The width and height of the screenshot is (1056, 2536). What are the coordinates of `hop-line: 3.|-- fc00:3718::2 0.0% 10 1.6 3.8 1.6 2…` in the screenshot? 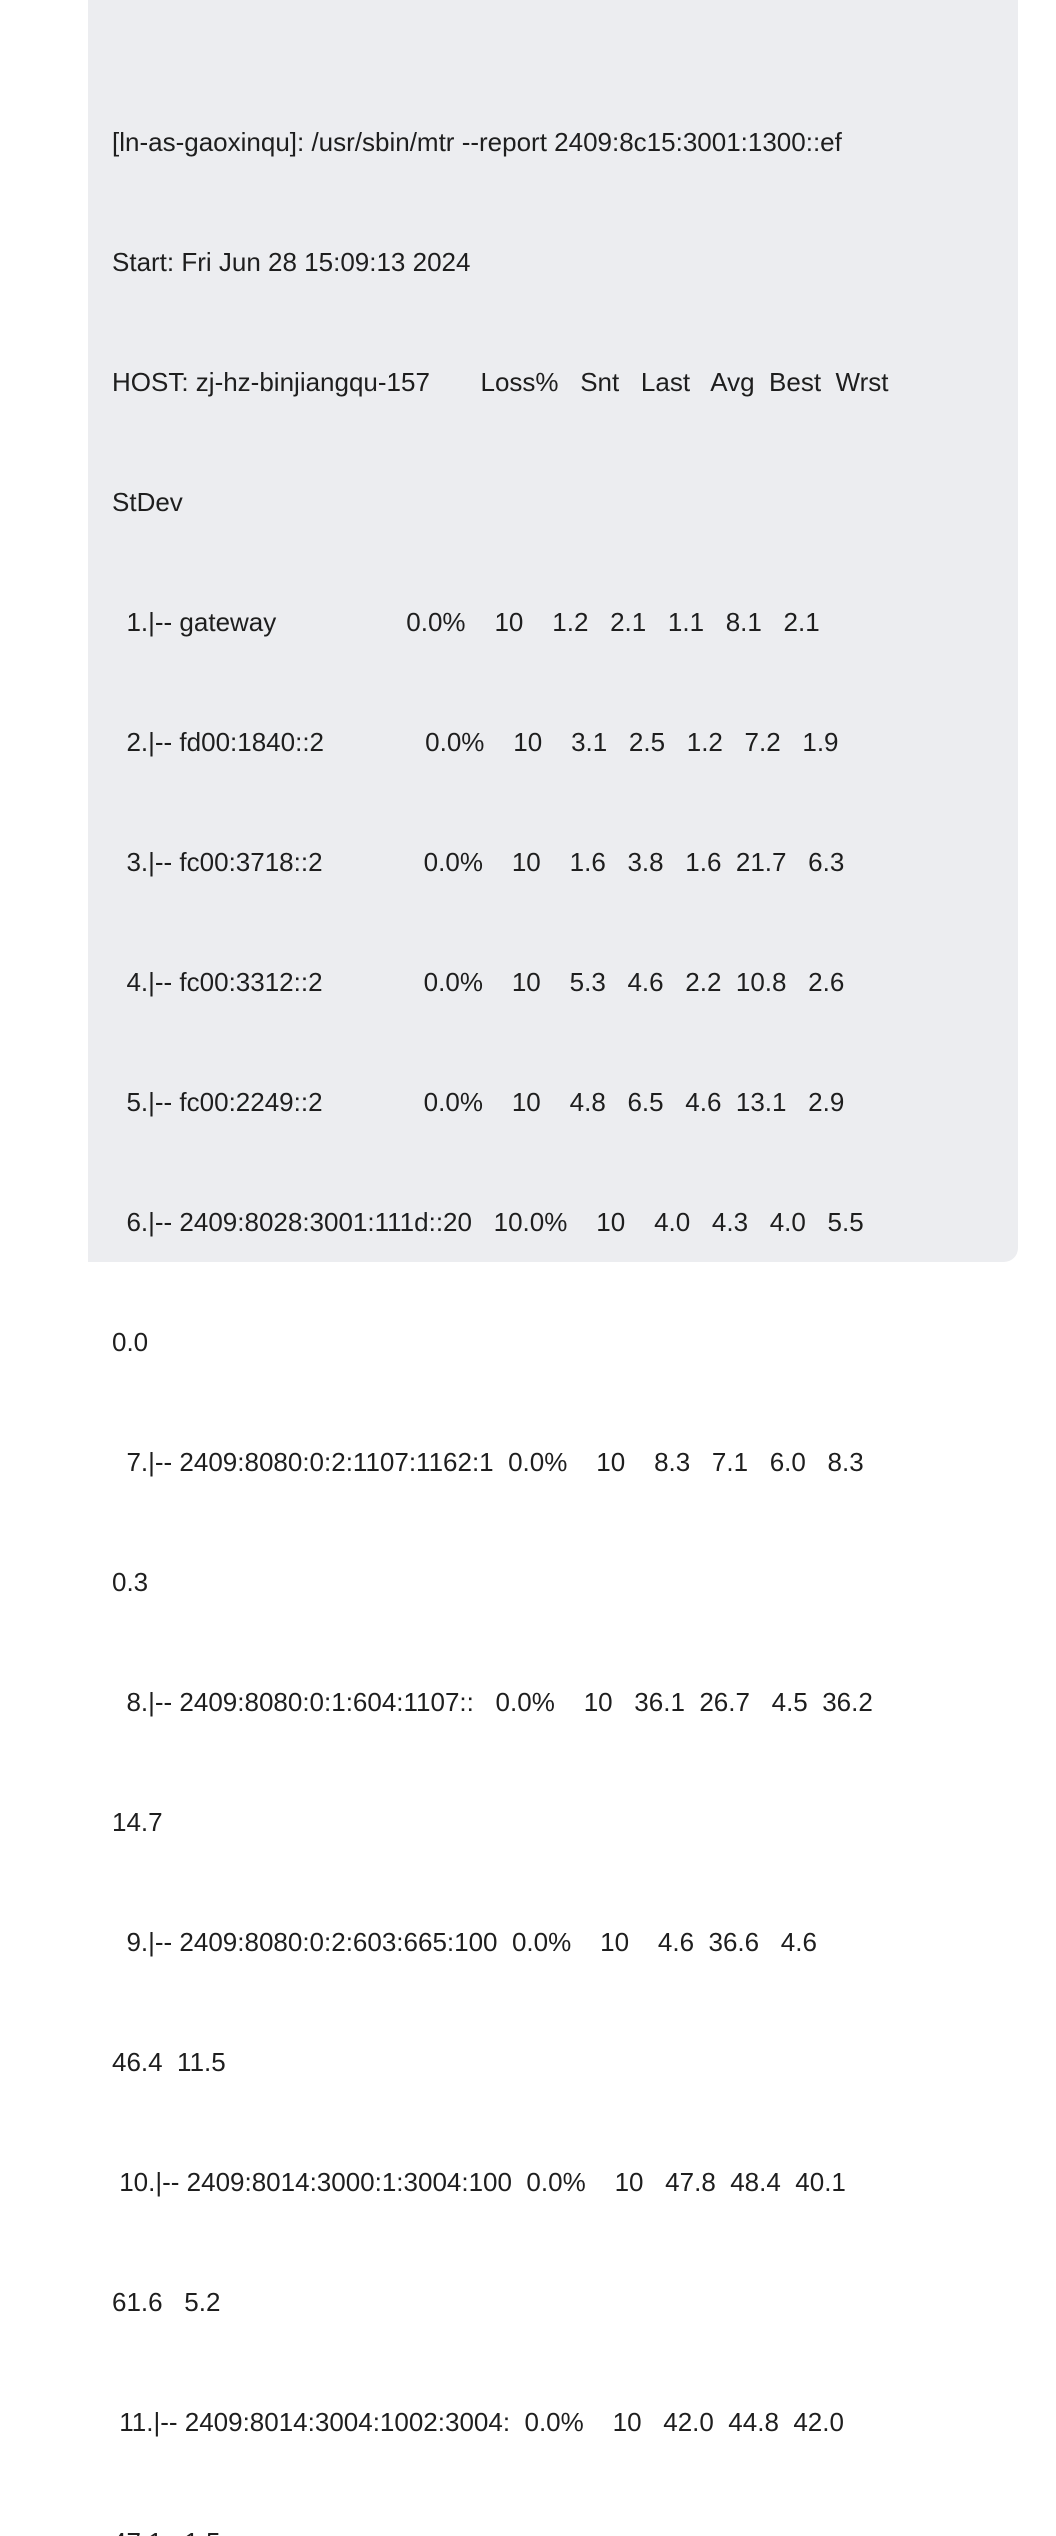 It's located at (478, 862).